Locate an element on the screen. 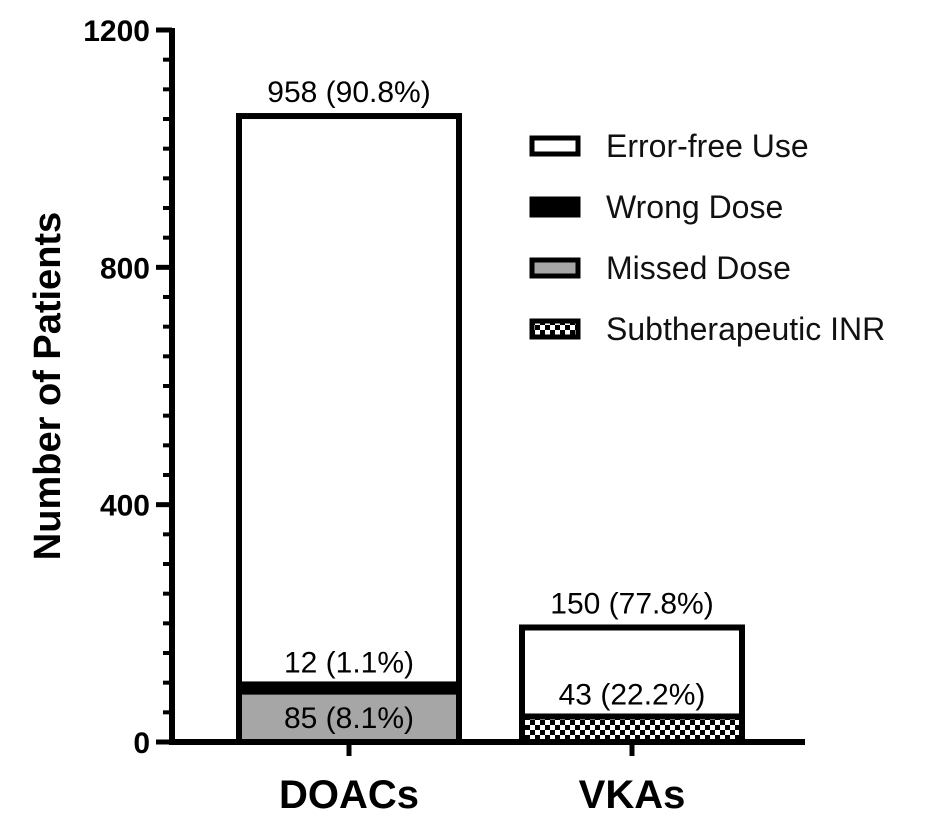 This screenshot has width=945, height=827. legend-label-subtherapeutic-inr: Subtherapeutic INR is located at coordinates (745, 329).